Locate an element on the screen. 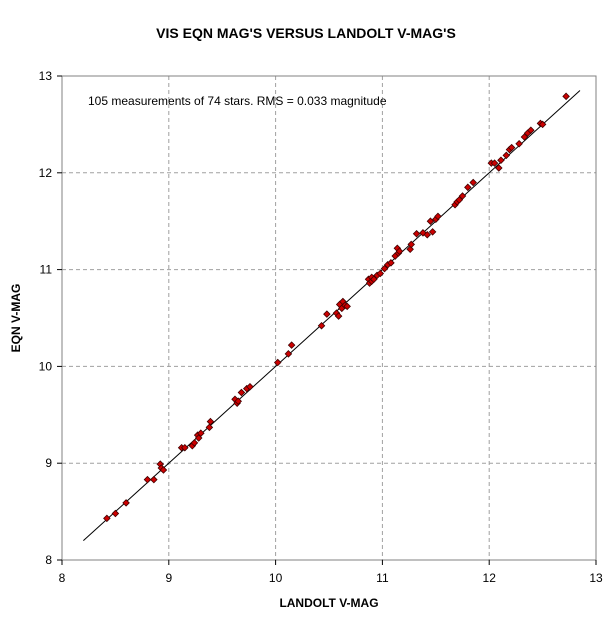 This screenshot has height=626, width=612. y-axis-label: EQN V-MAG is located at coordinates (16, 318).